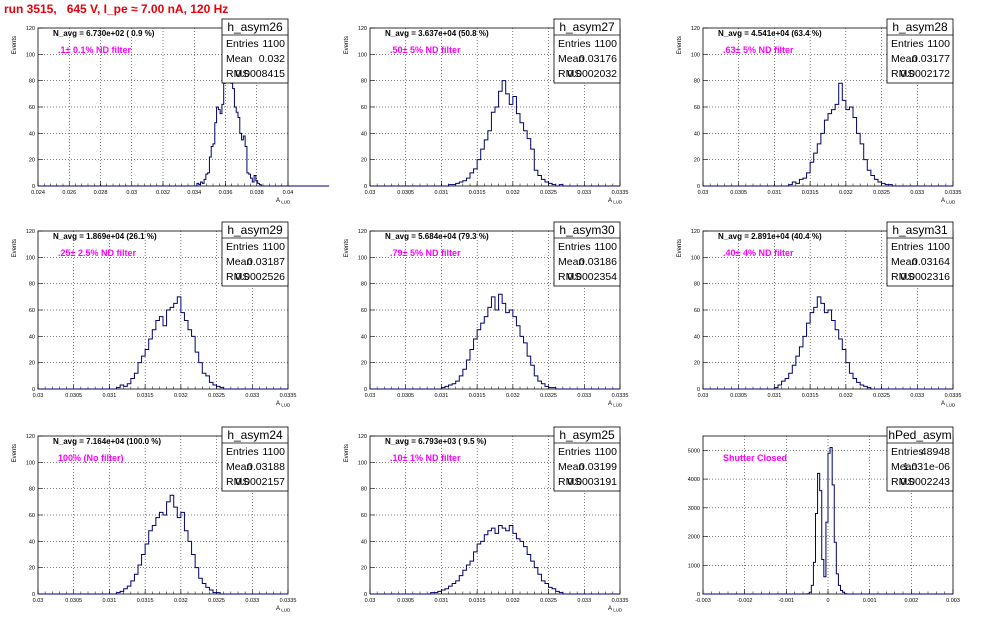 The image size is (996, 622). What do you see at coordinates (437, 33) in the screenshot?
I see `navg-label: N_avg = 3.637e+04 (50.8 %)` at bounding box center [437, 33].